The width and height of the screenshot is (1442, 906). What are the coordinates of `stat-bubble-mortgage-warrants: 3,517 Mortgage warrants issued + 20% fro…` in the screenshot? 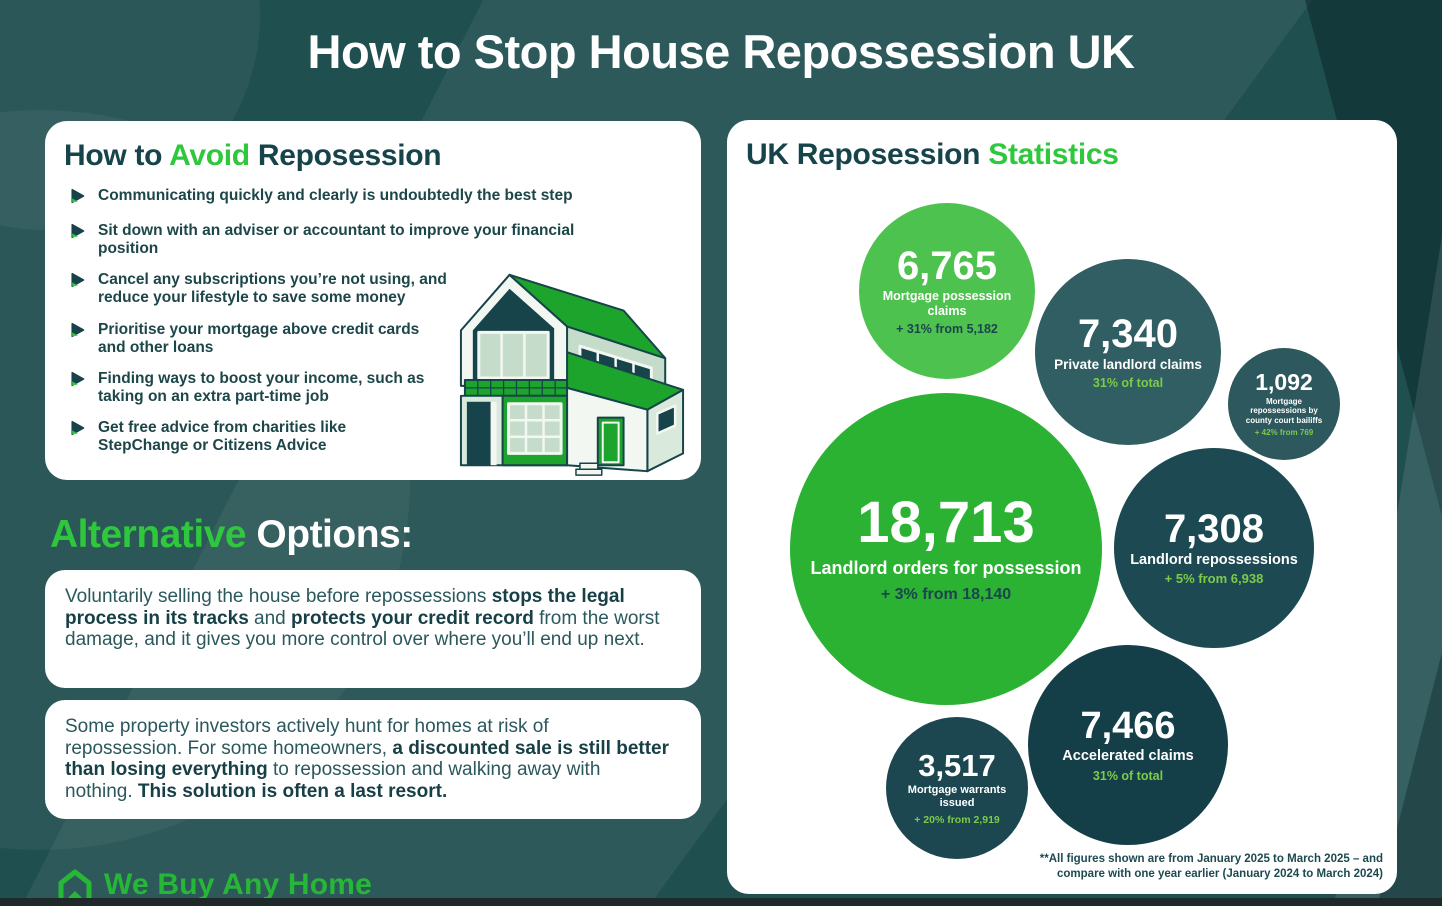 It's located at (957, 788).